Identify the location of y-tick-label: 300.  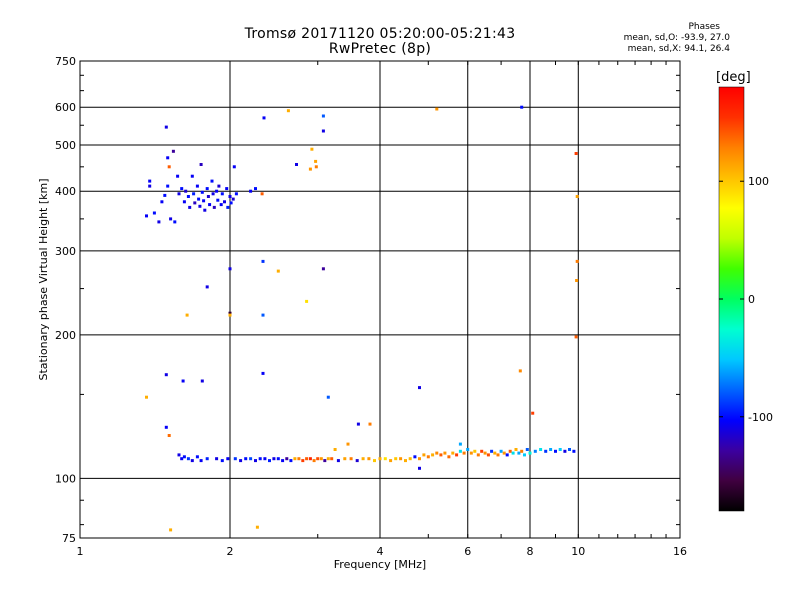
(65, 251).